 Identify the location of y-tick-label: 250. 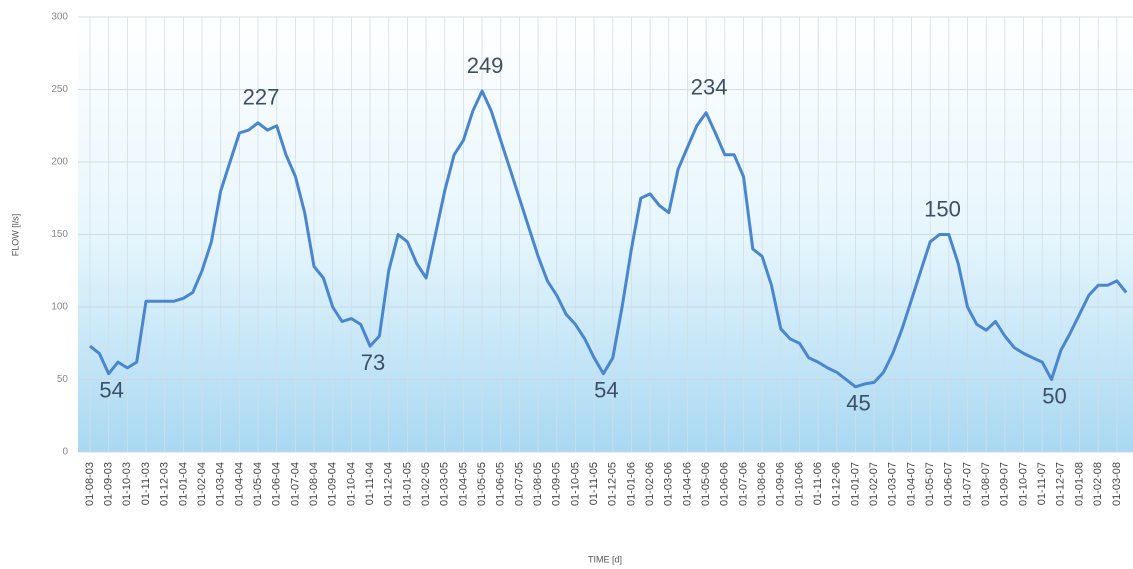
(59, 89).